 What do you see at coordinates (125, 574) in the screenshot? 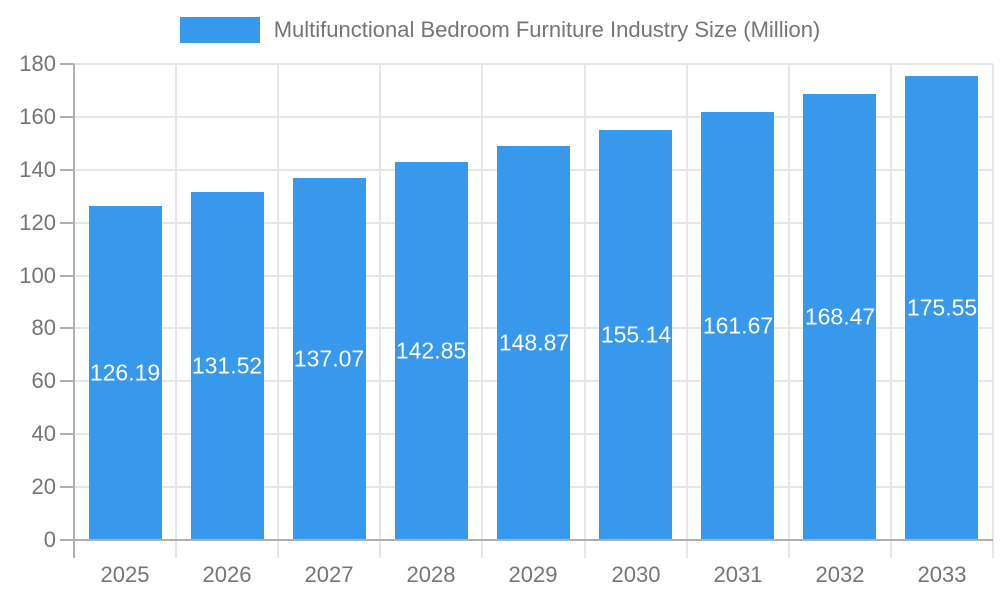
I see `x-axis-tick-label: 2025` at bounding box center [125, 574].